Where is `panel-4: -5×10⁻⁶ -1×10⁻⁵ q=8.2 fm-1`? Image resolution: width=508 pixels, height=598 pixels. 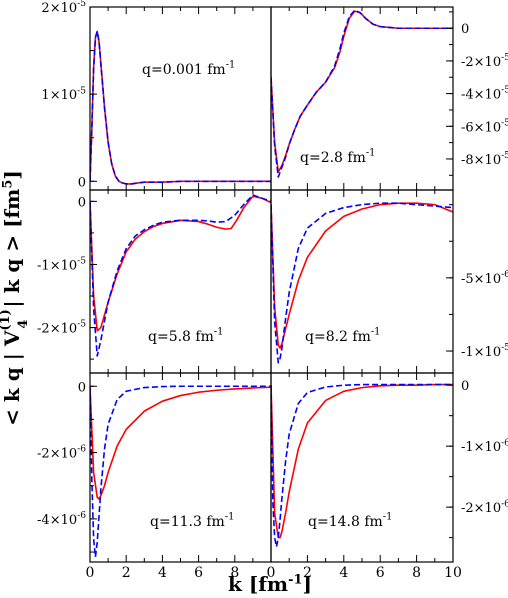 panel-4: -5×10⁻⁶ -1×10⁻⁵ q=8.2 fm-1 is located at coordinates (389, 281).